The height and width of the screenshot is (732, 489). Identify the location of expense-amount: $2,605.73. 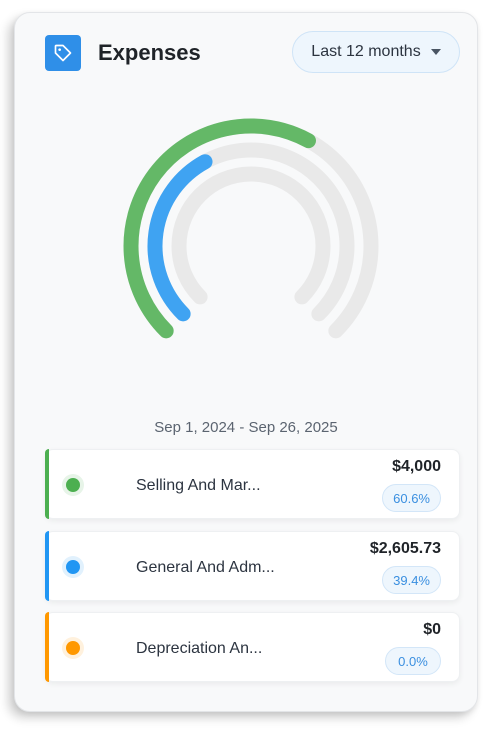
(405, 548).